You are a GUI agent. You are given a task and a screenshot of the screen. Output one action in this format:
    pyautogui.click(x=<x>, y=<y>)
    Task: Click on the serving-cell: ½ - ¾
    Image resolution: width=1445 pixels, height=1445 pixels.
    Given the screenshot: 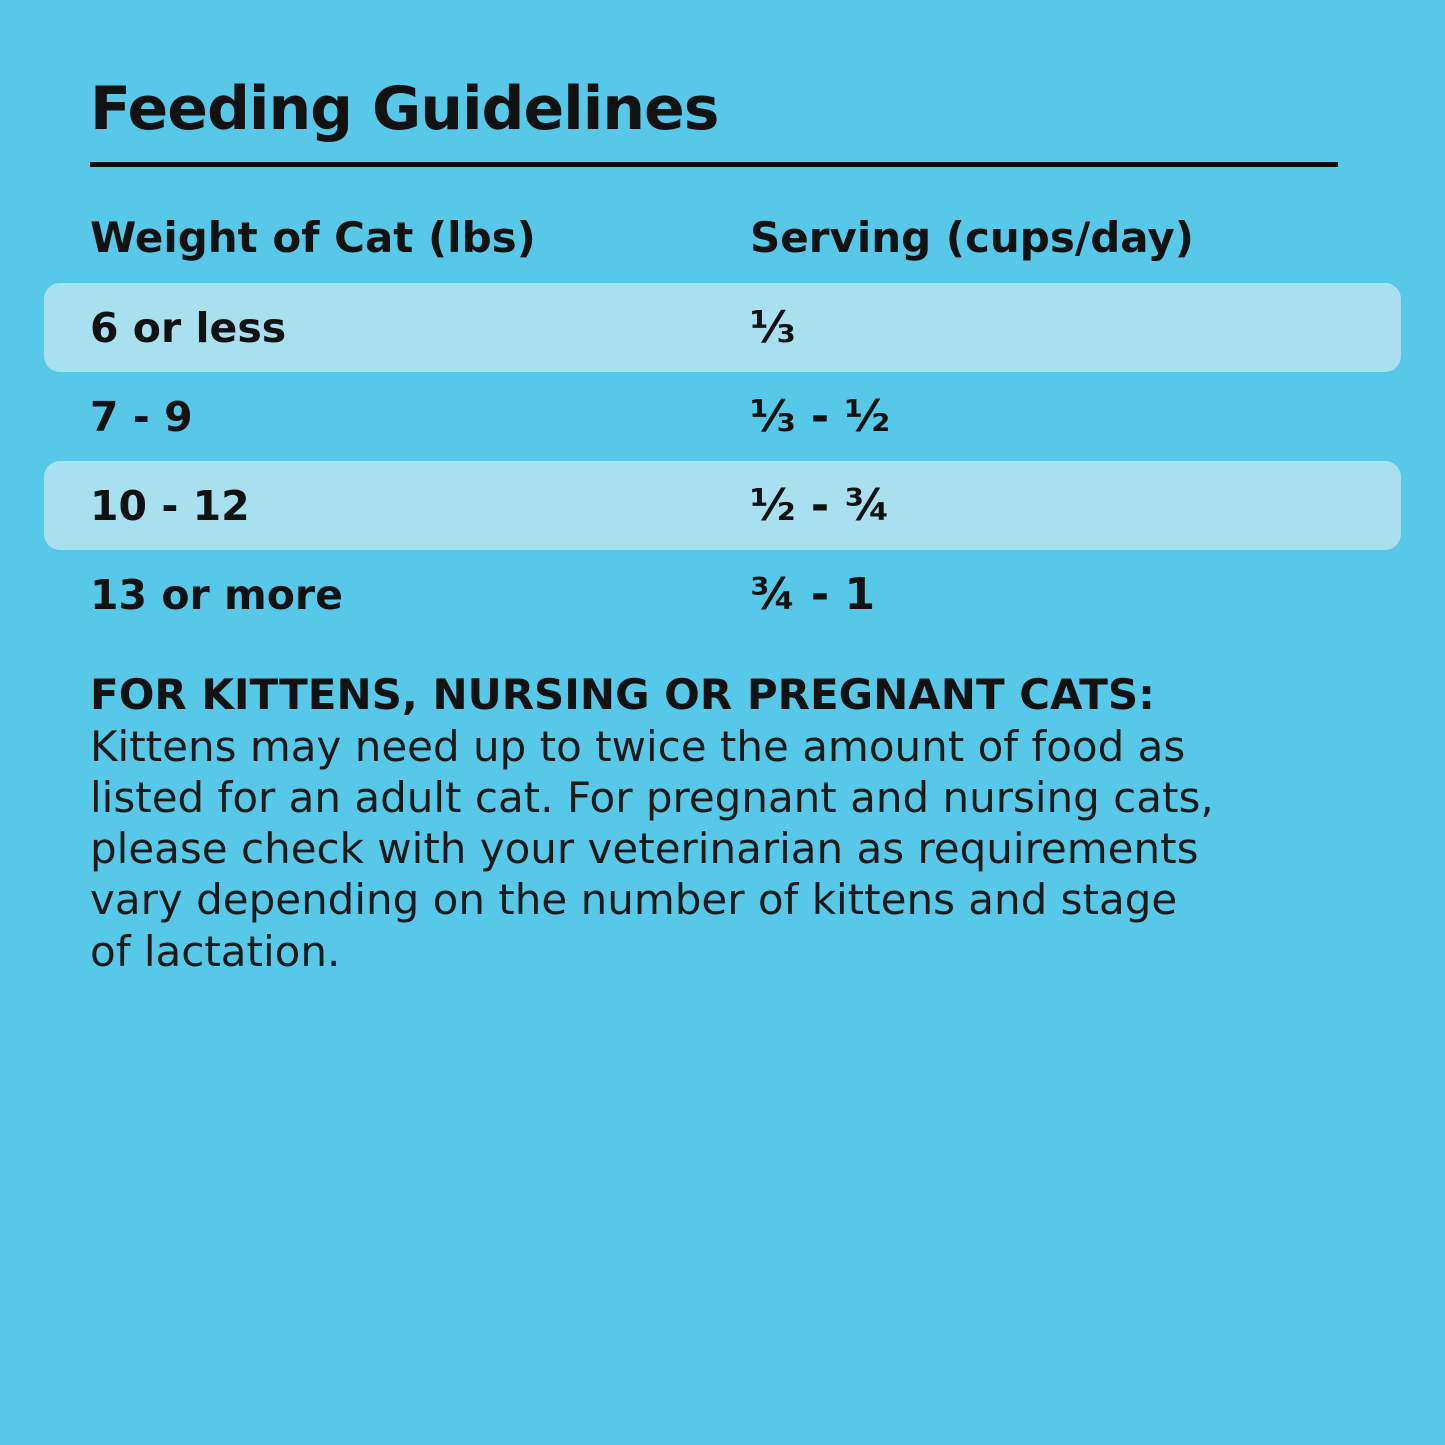 What is the action you would take?
    pyautogui.click(x=820, y=506)
    